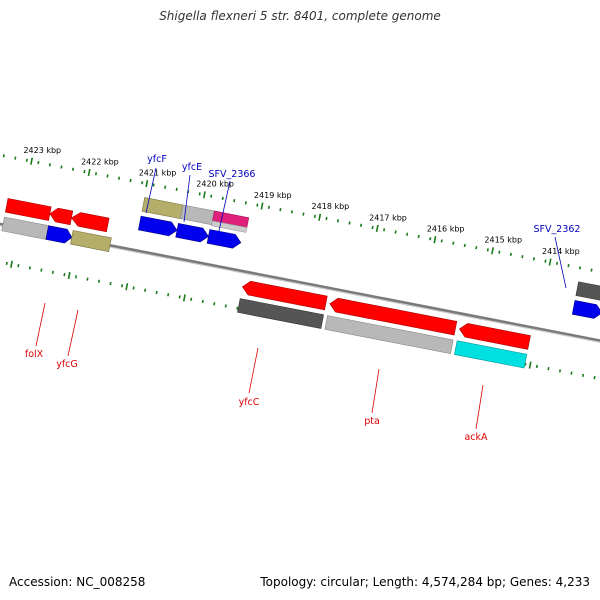  I want to click on gene-label-folX: folX, so click(34, 354).